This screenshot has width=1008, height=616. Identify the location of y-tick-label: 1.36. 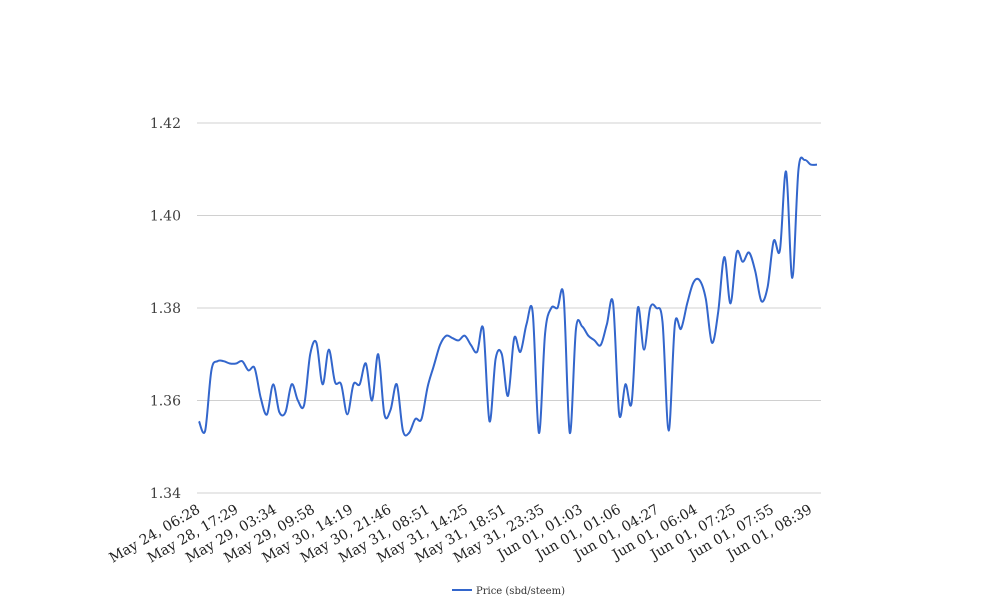
(165, 402).